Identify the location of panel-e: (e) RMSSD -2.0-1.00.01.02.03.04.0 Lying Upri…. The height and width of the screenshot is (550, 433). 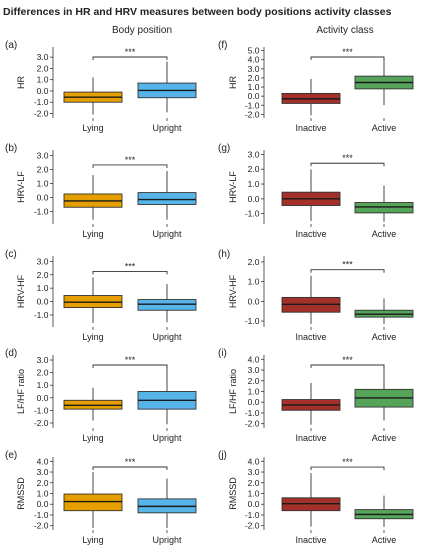
(101, 497).